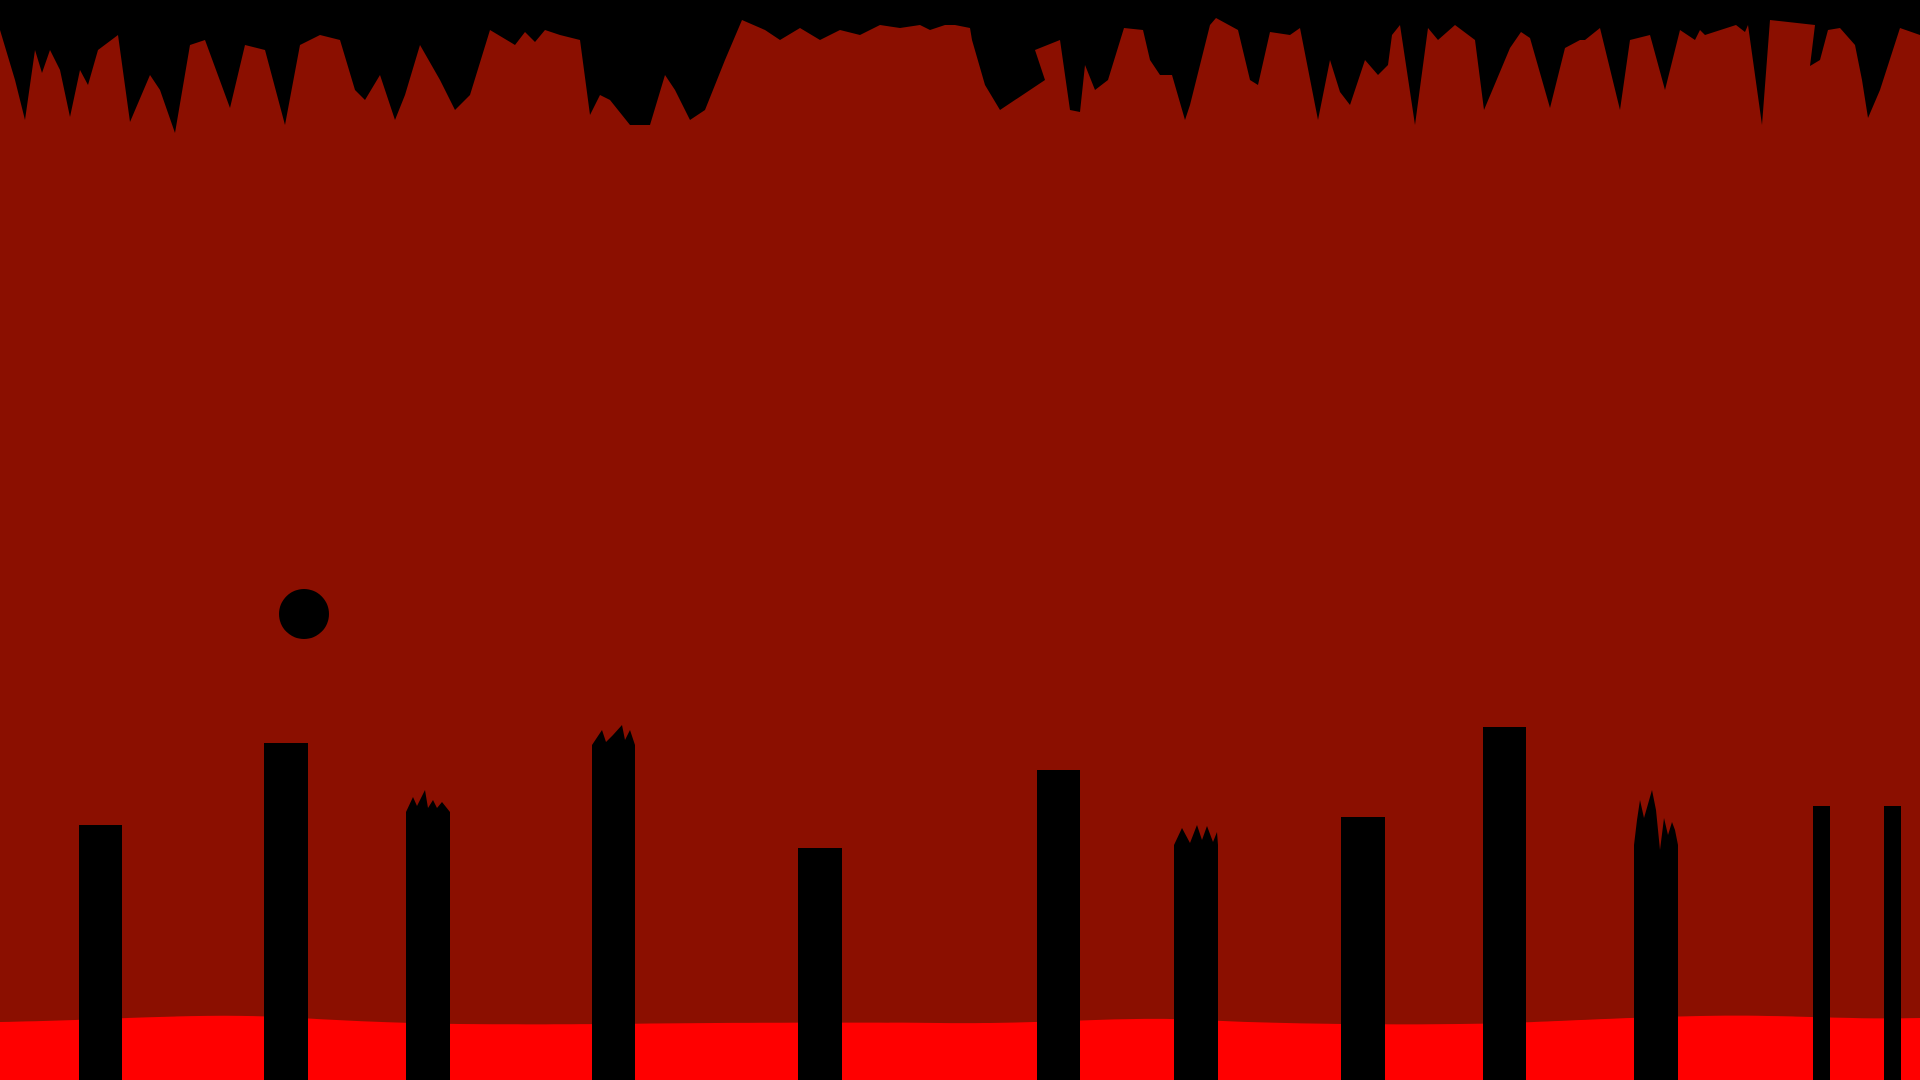 The height and width of the screenshot is (1080, 1920). Describe the element at coordinates (960, 1047) in the screenshot. I see `lava-pool` at that location.